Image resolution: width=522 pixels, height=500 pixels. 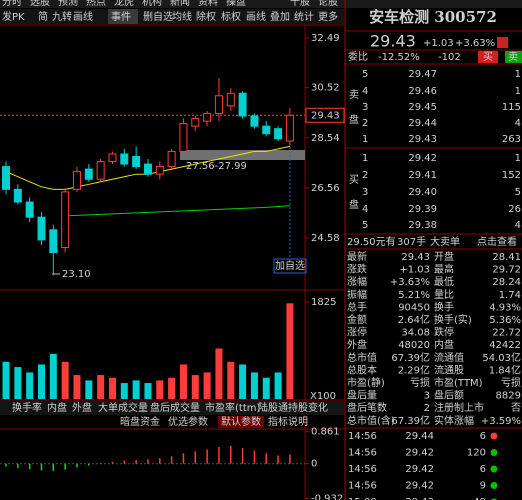 What do you see at coordinates (433, 17) in the screenshot?
I see `stock-name: 安车检测 300572` at bounding box center [433, 17].